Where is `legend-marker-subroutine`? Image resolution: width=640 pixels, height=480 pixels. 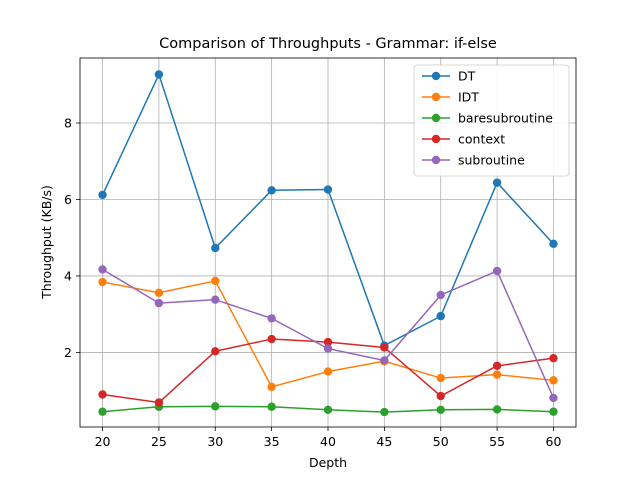
legend-marker-subroutine is located at coordinates (436, 160).